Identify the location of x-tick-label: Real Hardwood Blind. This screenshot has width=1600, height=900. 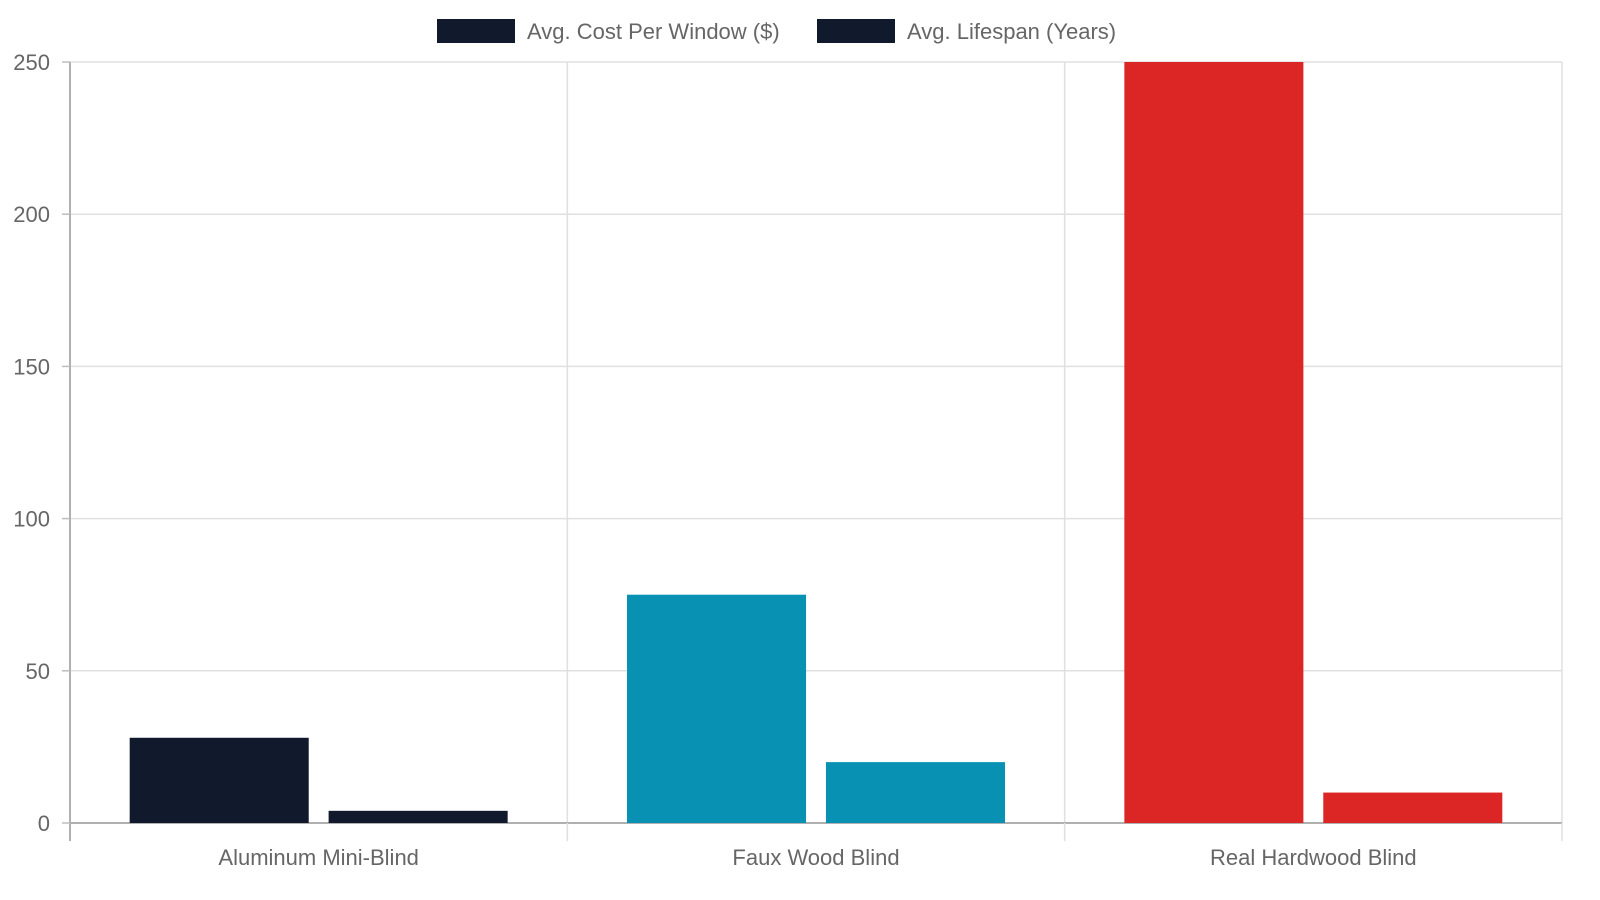
(1313, 857).